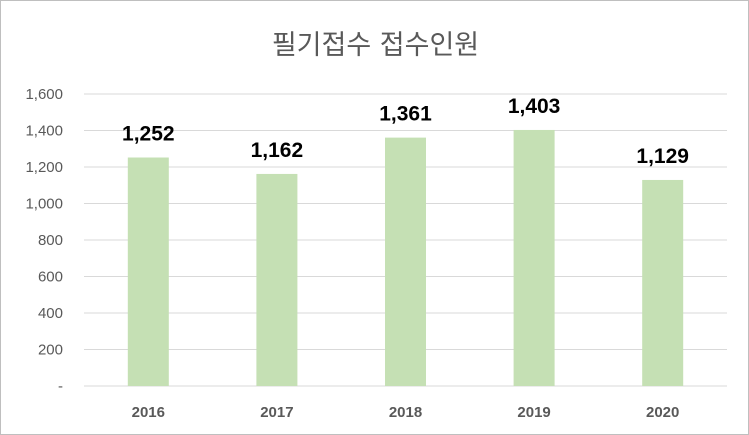  Describe the element at coordinates (662, 412) in the screenshot. I see `x-tick-label: 2020` at that location.